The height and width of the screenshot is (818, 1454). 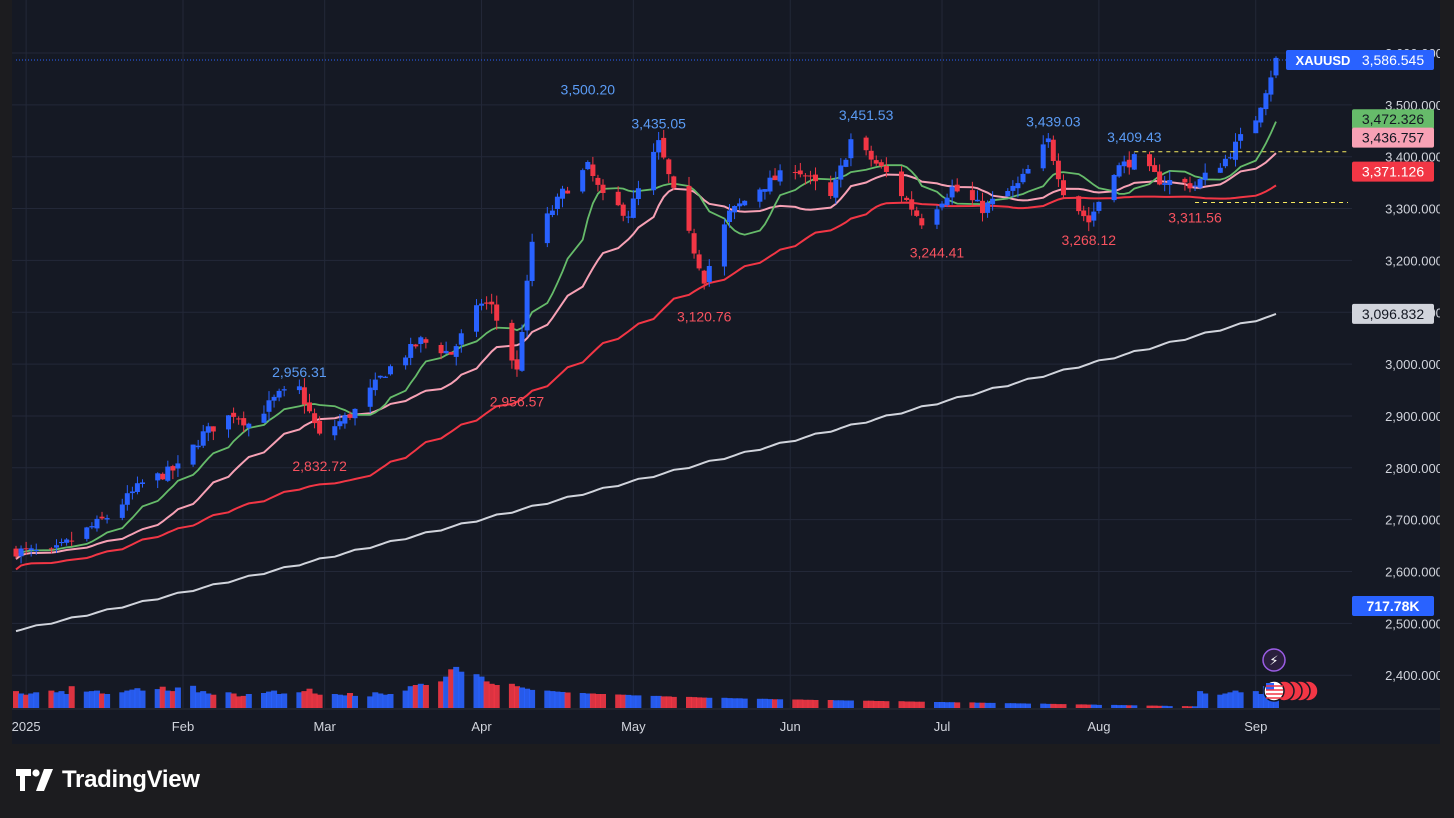 What do you see at coordinates (658, 124) in the screenshot?
I see `price-annotation: 3,435.05` at bounding box center [658, 124].